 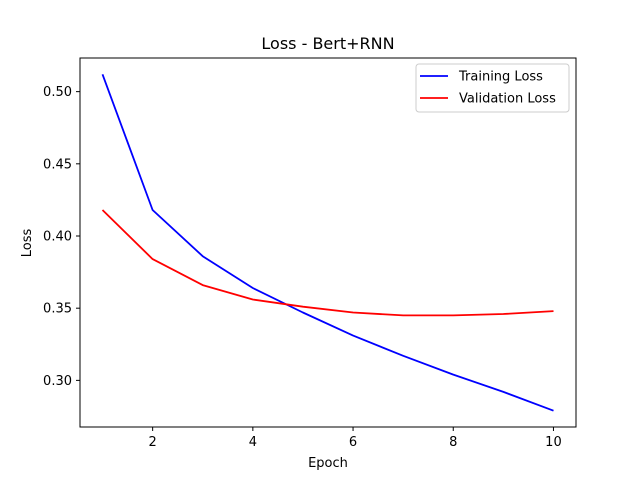 I want to click on x-tick-label: 10, so click(x=553, y=442).